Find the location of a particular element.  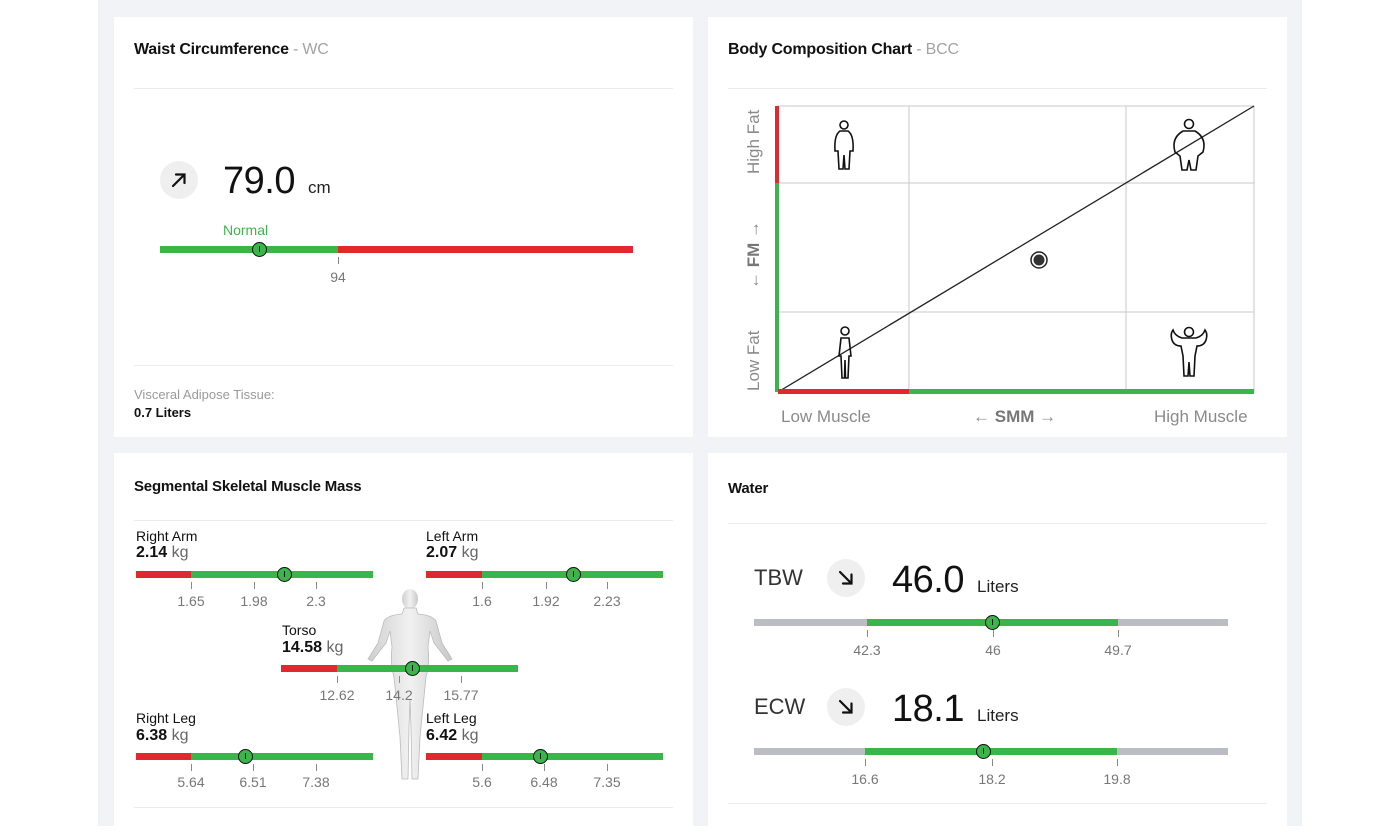

ecw-value: 18.1 is located at coordinates (928, 709).